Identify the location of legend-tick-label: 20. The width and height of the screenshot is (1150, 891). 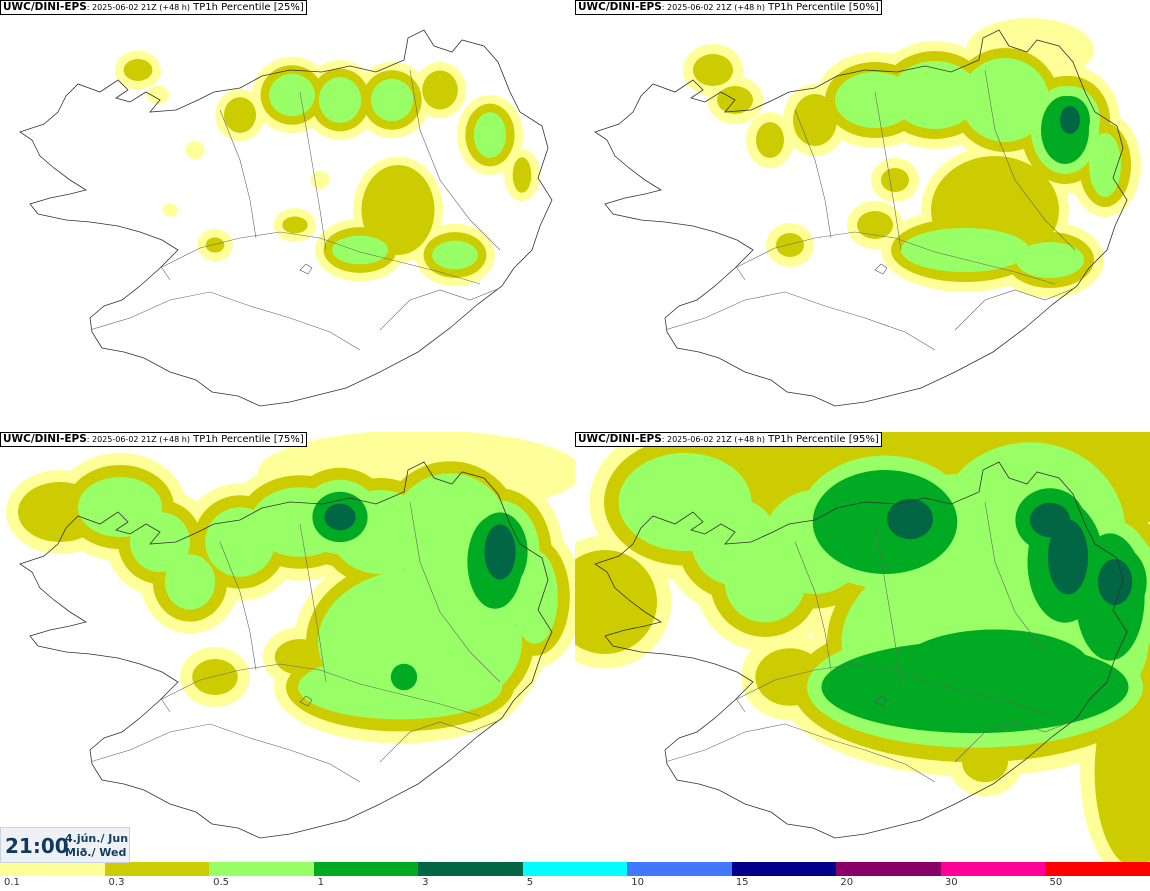
(847, 882).